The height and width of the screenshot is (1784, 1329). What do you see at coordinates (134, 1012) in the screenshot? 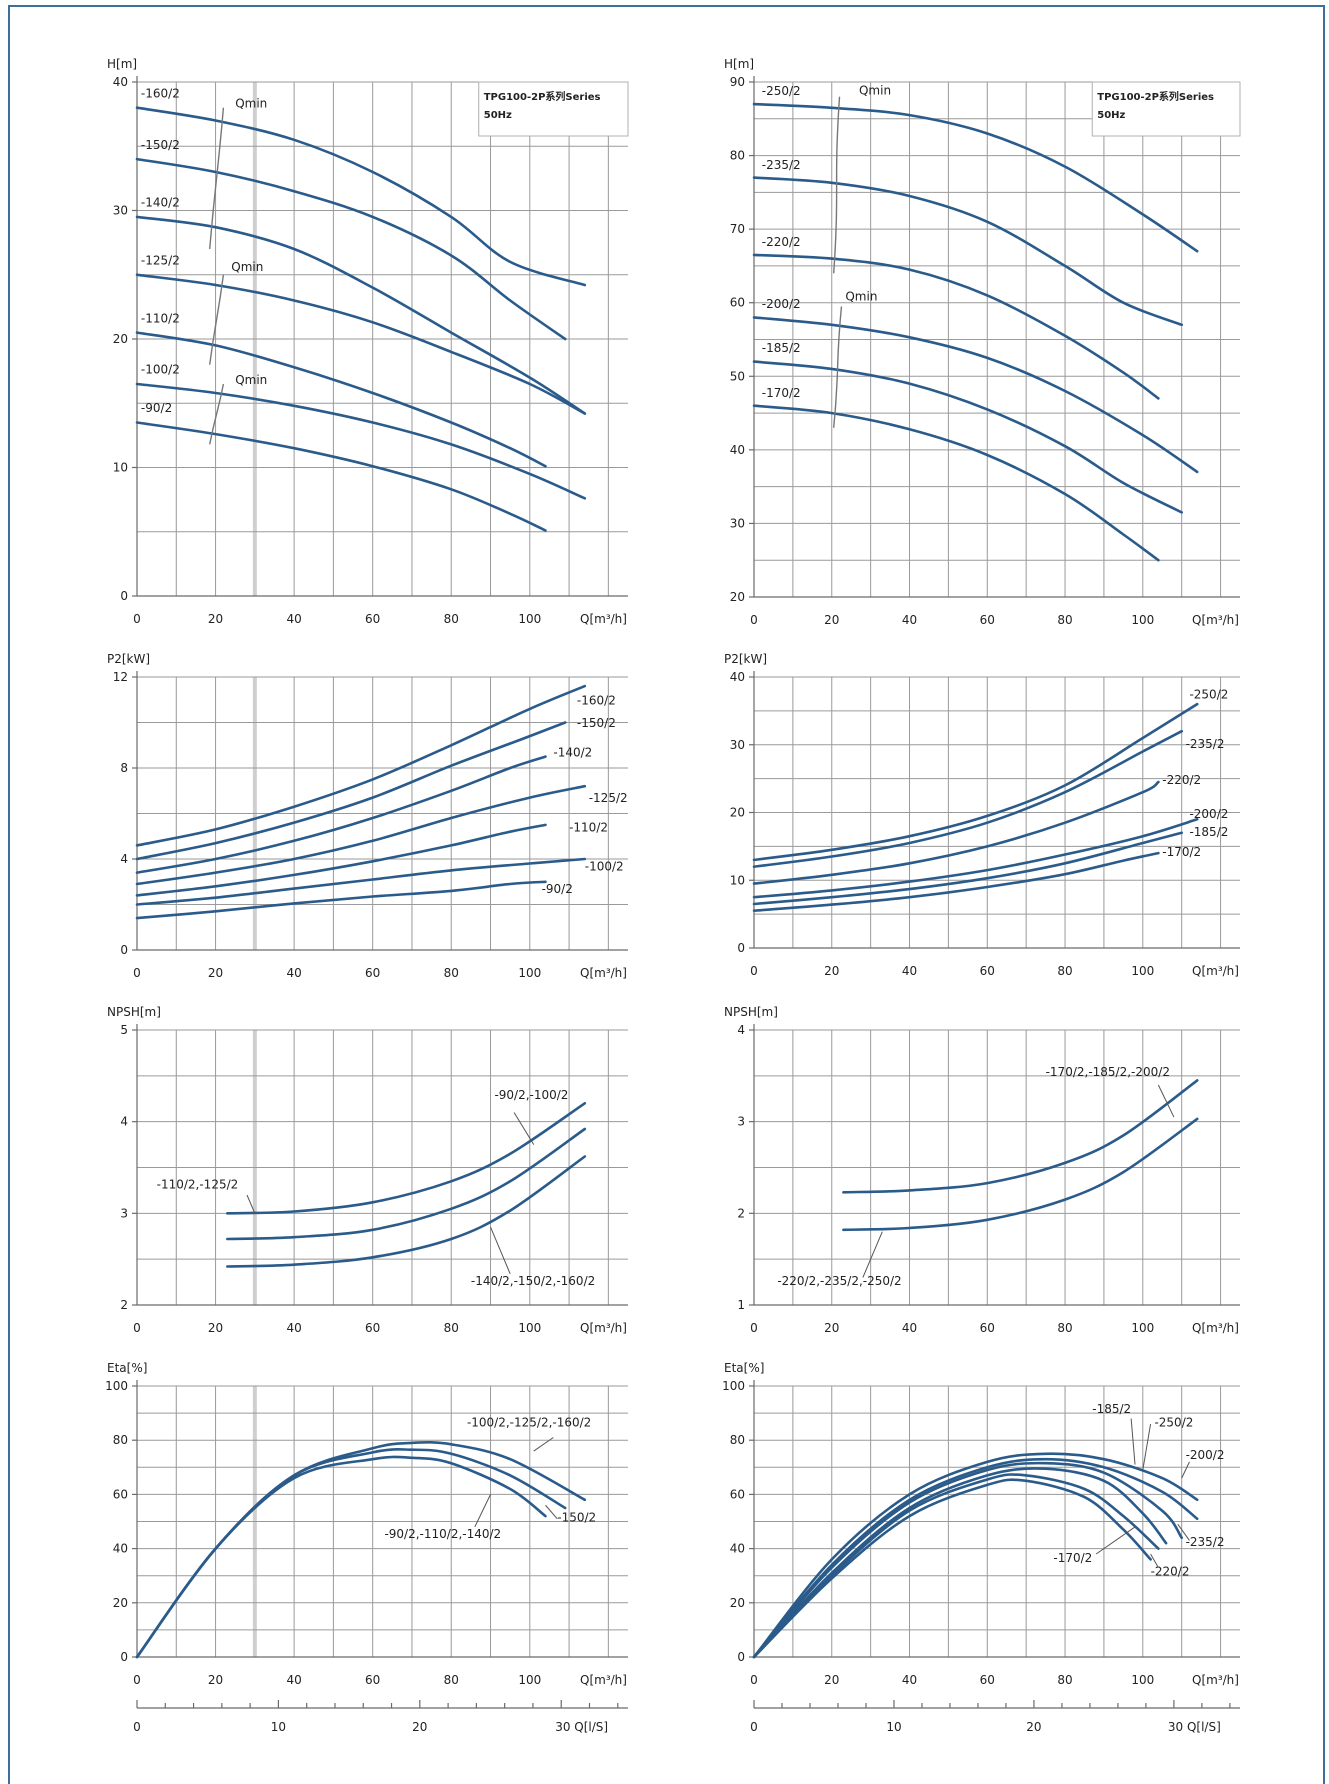
I see `y-axis-label: NPSH[m]` at bounding box center [134, 1012].